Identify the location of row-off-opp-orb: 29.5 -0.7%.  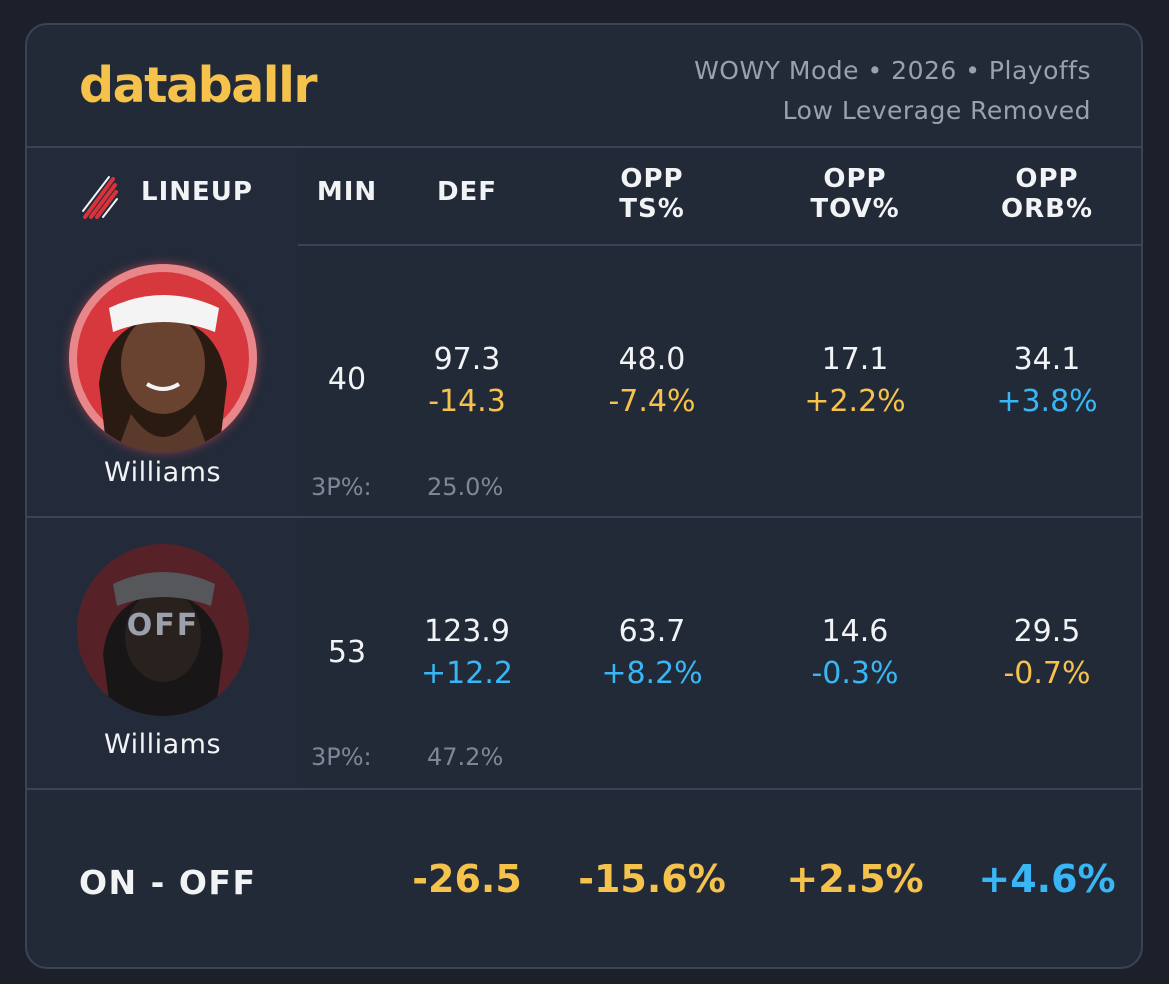
(1044, 653).